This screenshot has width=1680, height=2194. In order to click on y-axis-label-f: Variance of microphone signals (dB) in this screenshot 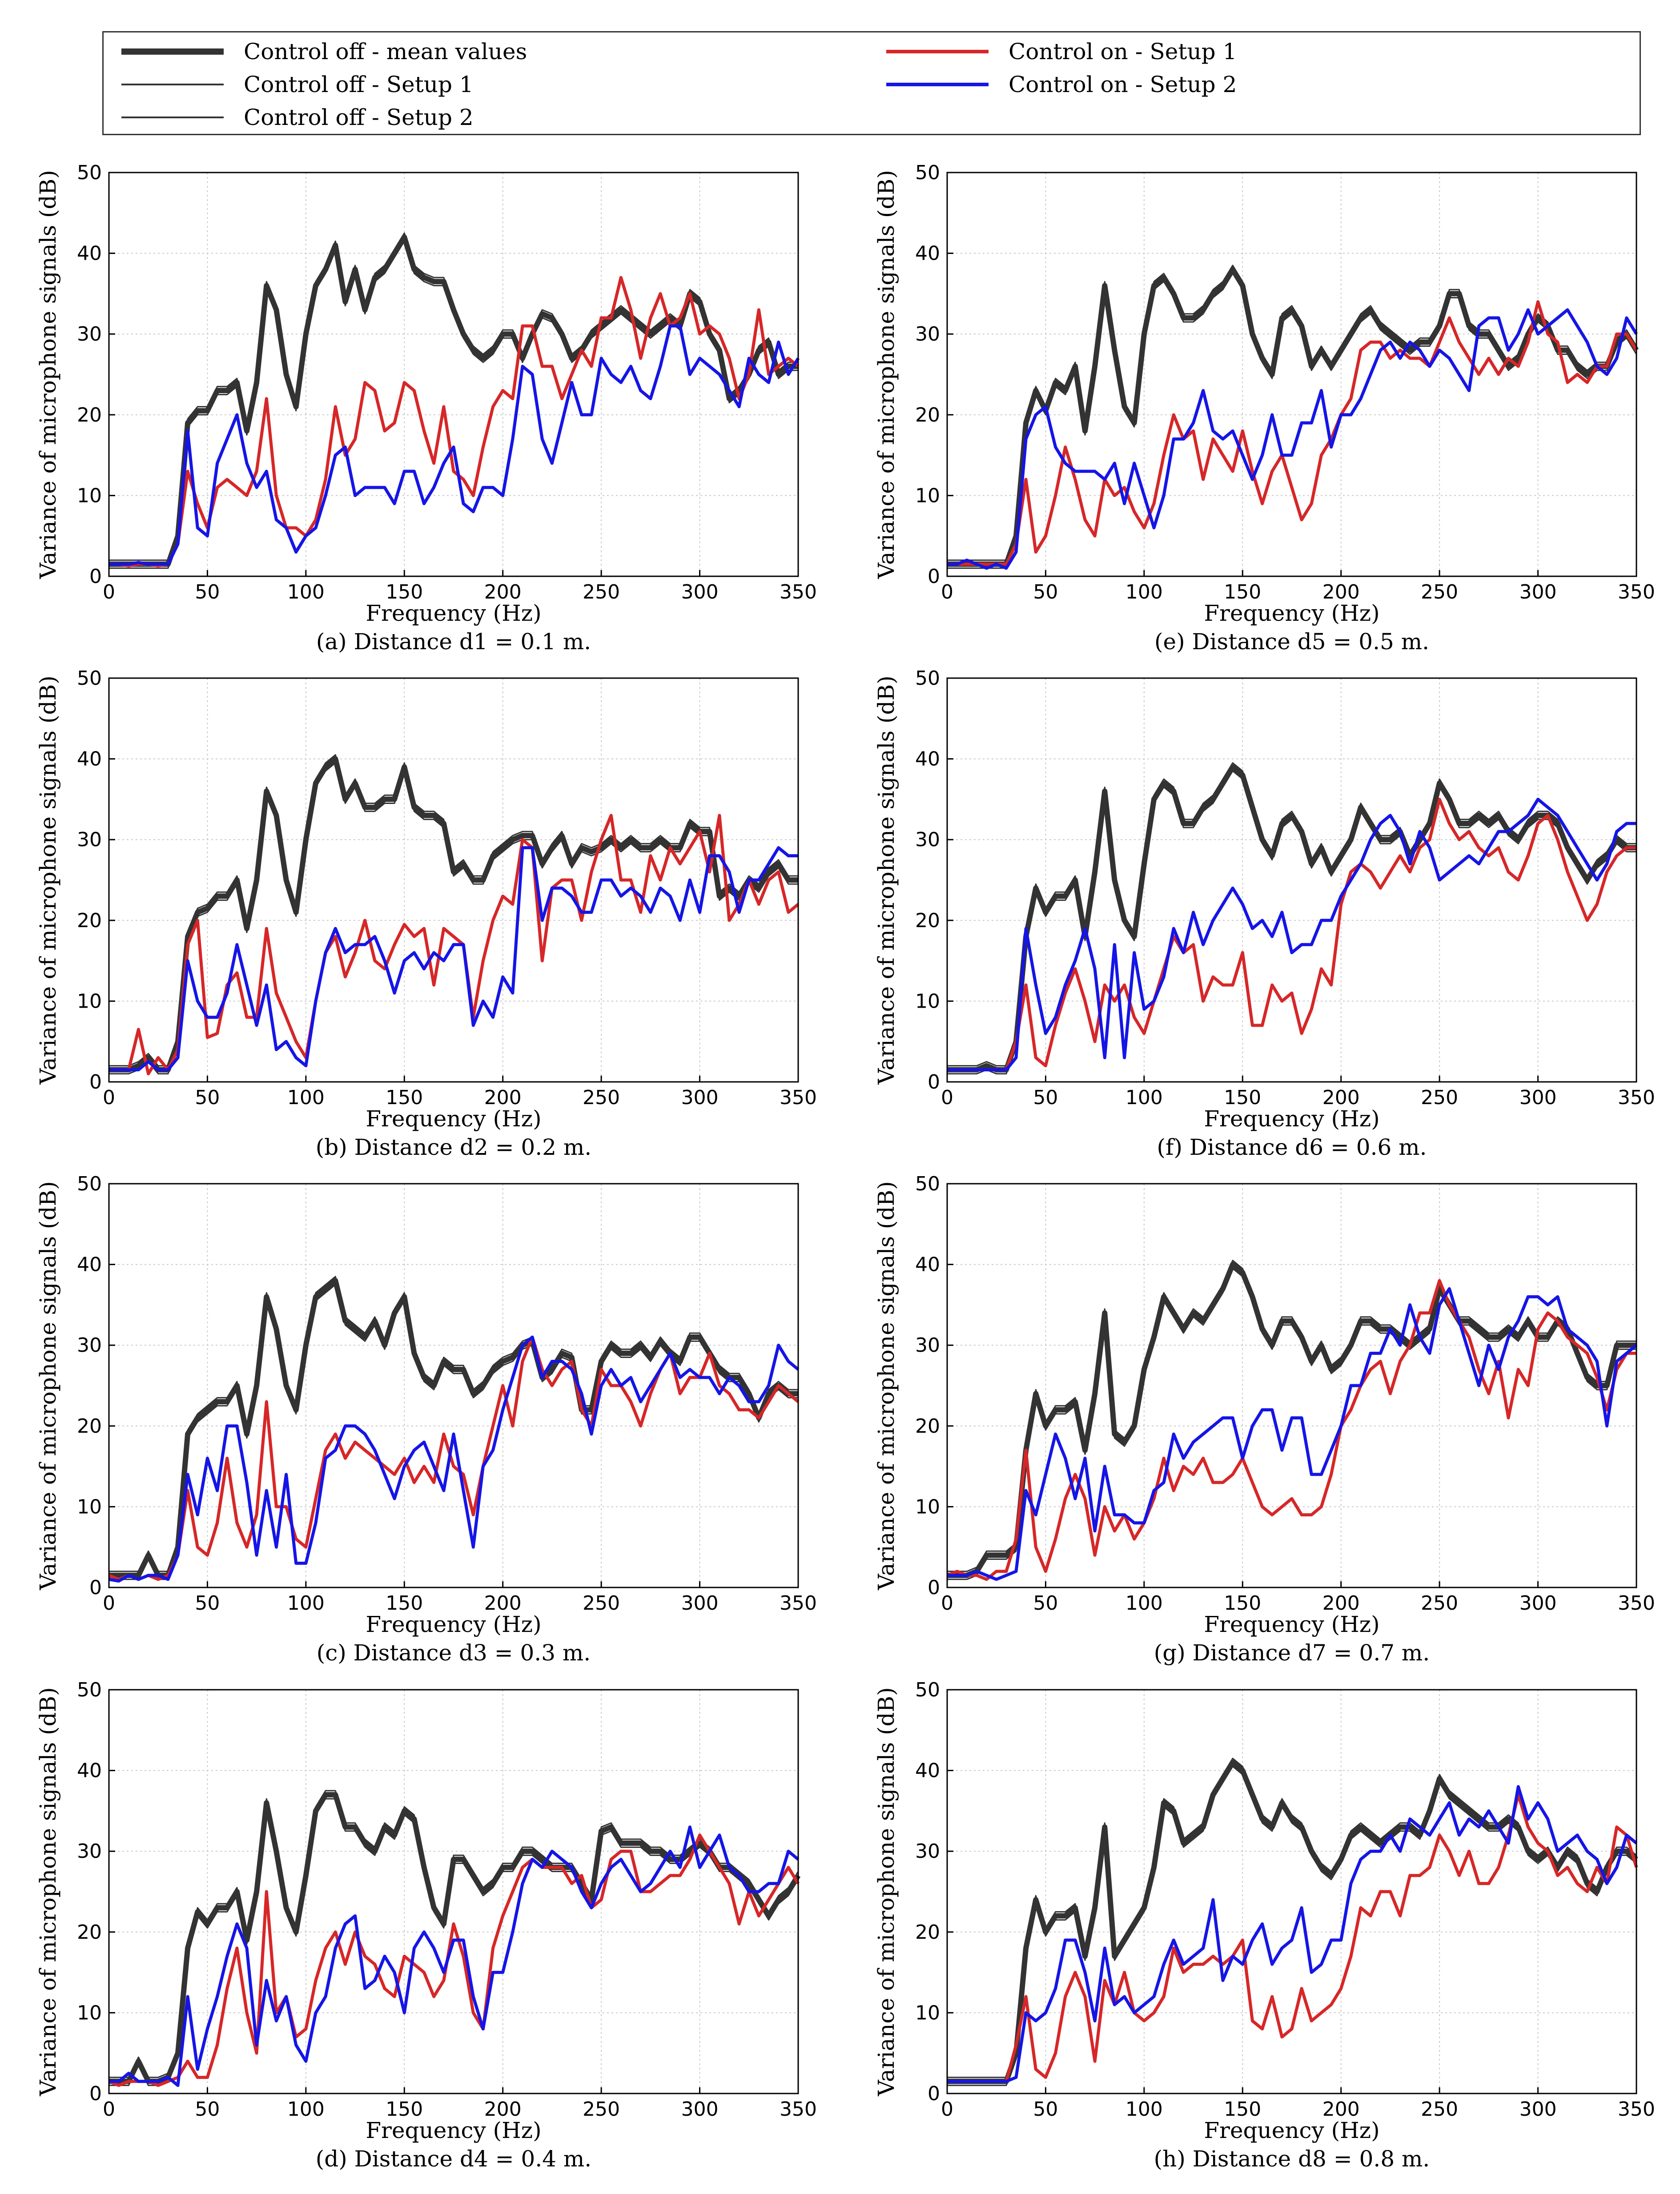, I will do `click(886, 880)`.